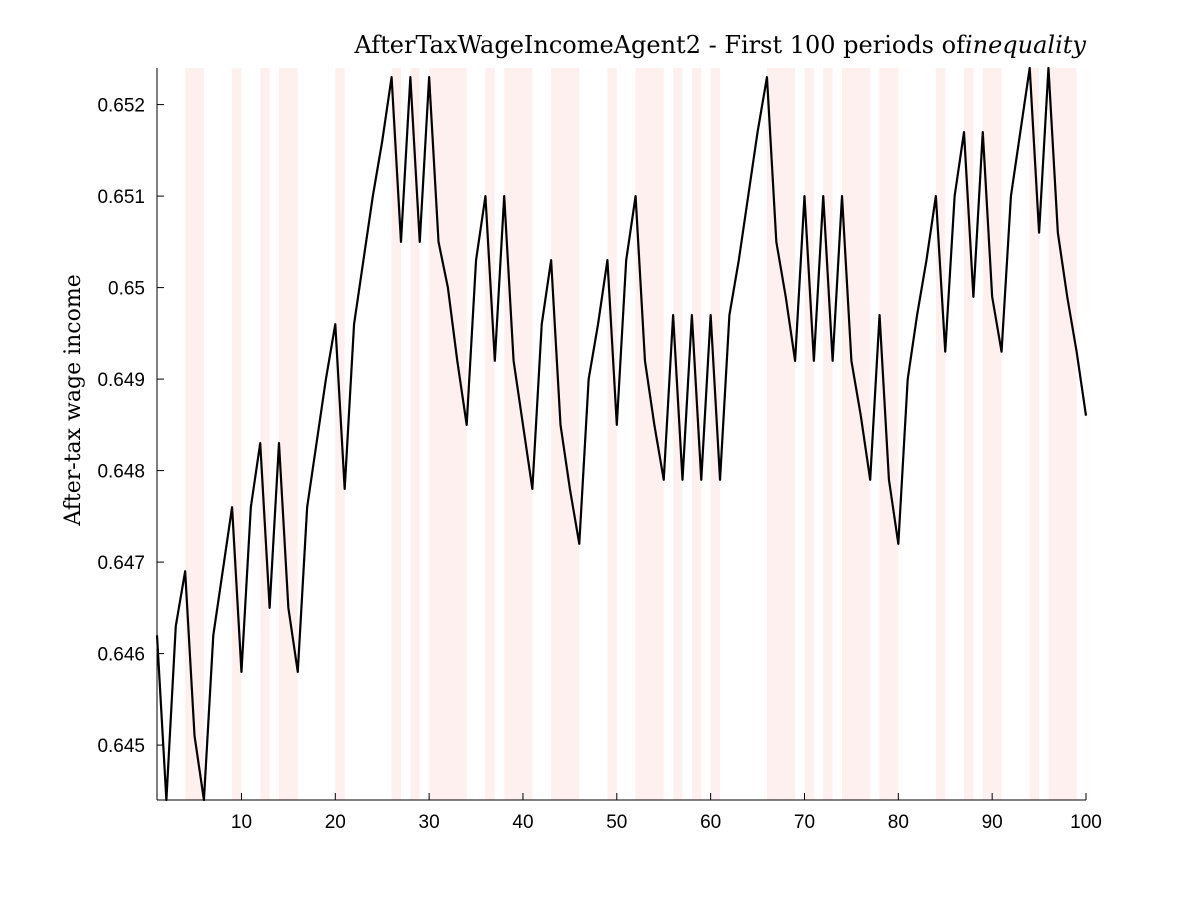  Describe the element at coordinates (1086, 822) in the screenshot. I see `x-tick-label: 100` at that location.